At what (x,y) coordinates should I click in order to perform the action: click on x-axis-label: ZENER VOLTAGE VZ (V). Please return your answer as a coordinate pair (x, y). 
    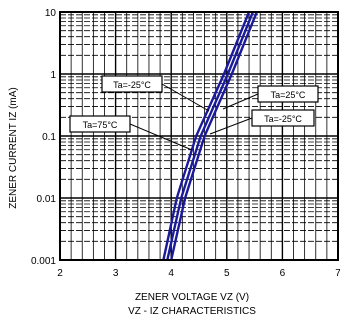
    Looking at the image, I should click on (192, 297).